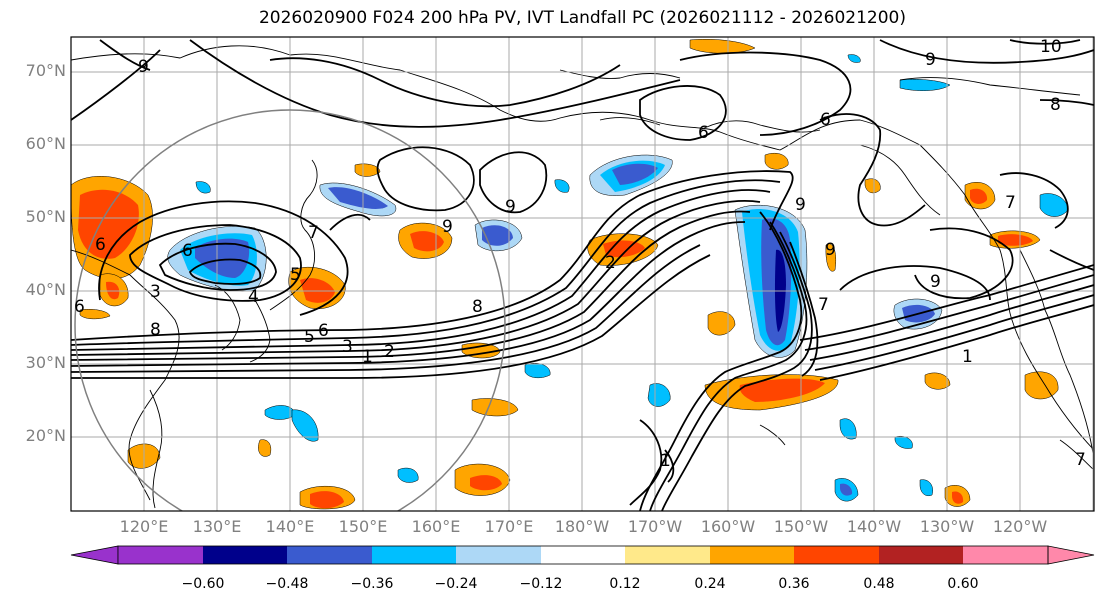 This screenshot has width=1105, height=604. What do you see at coordinates (582, 526) in the screenshot?
I see `lon-label: 180°W` at bounding box center [582, 526].